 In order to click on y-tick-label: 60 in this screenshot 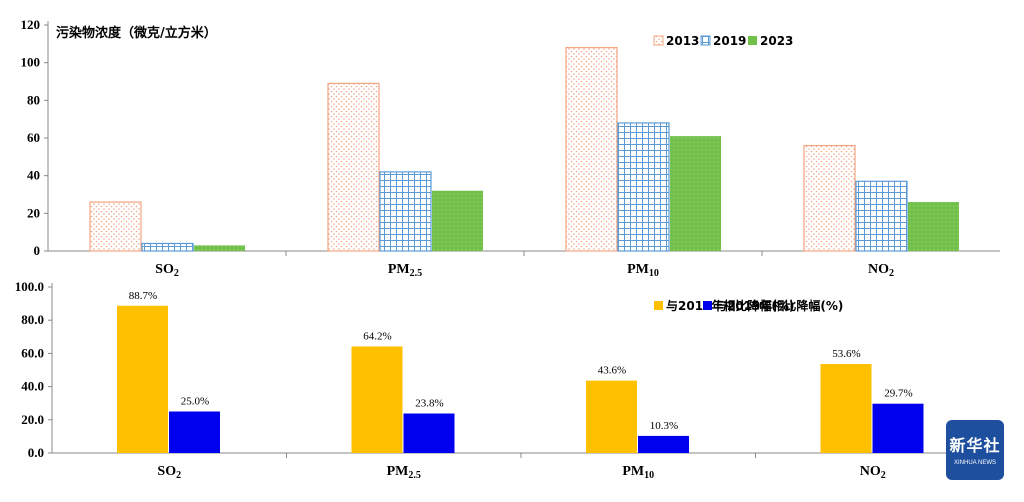, I will do `click(33, 137)`.